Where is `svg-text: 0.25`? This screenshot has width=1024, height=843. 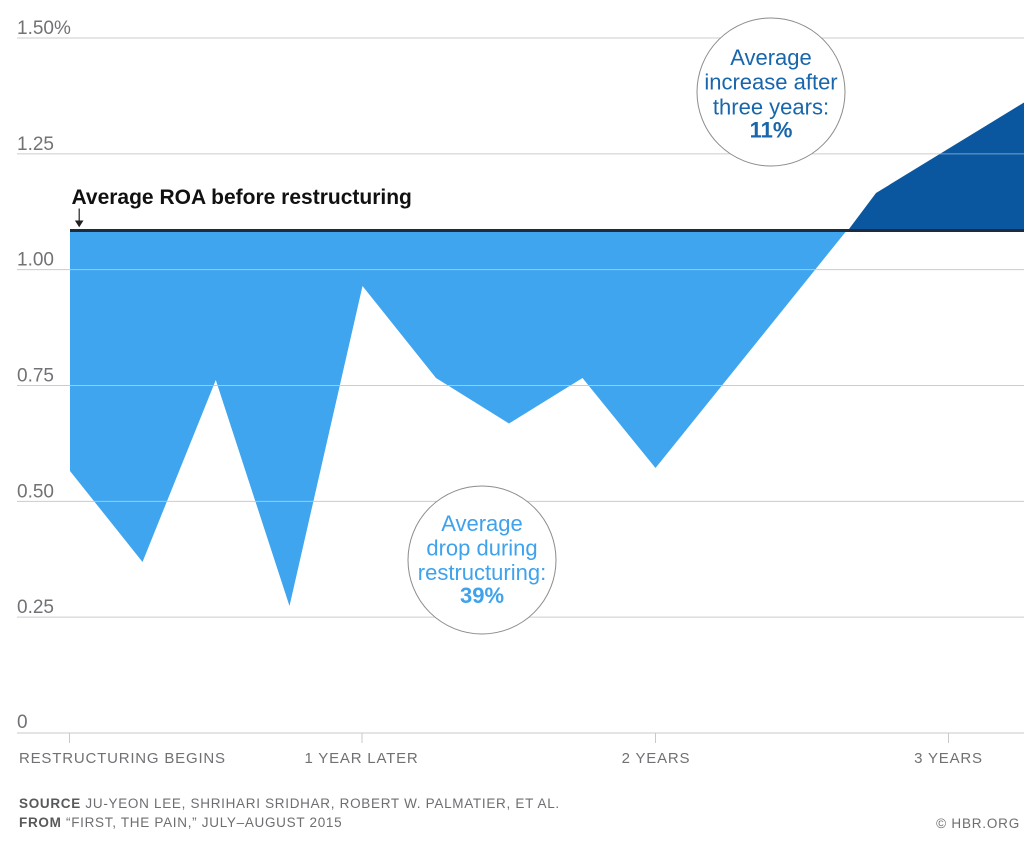 svg-text: 0.25 is located at coordinates (35, 607).